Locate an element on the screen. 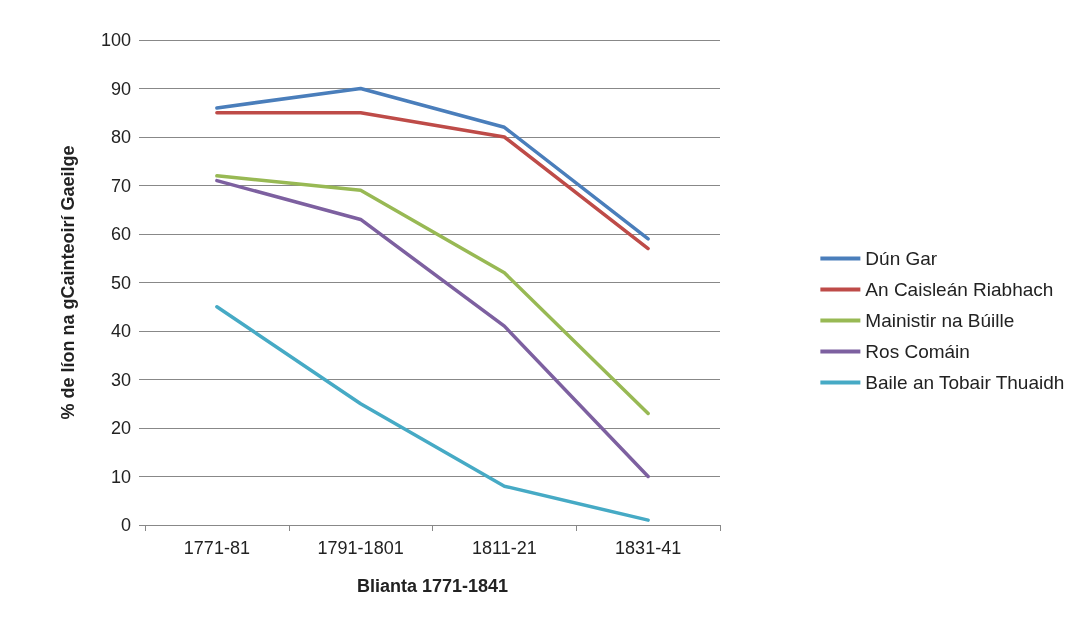 This screenshot has width=1088, height=641. legend-label: Baile an Tobair Thuaidh is located at coordinates (965, 382).